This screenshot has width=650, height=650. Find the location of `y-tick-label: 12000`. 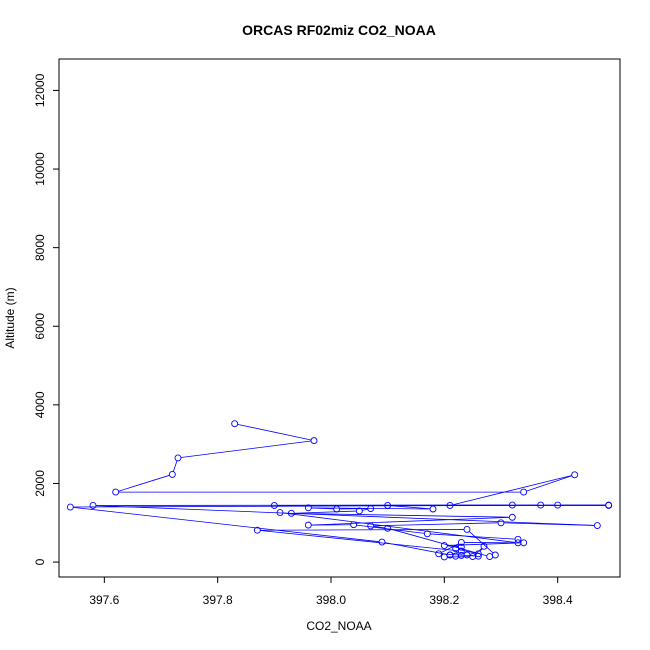

y-tick-label: 12000 is located at coordinates (40, 90).